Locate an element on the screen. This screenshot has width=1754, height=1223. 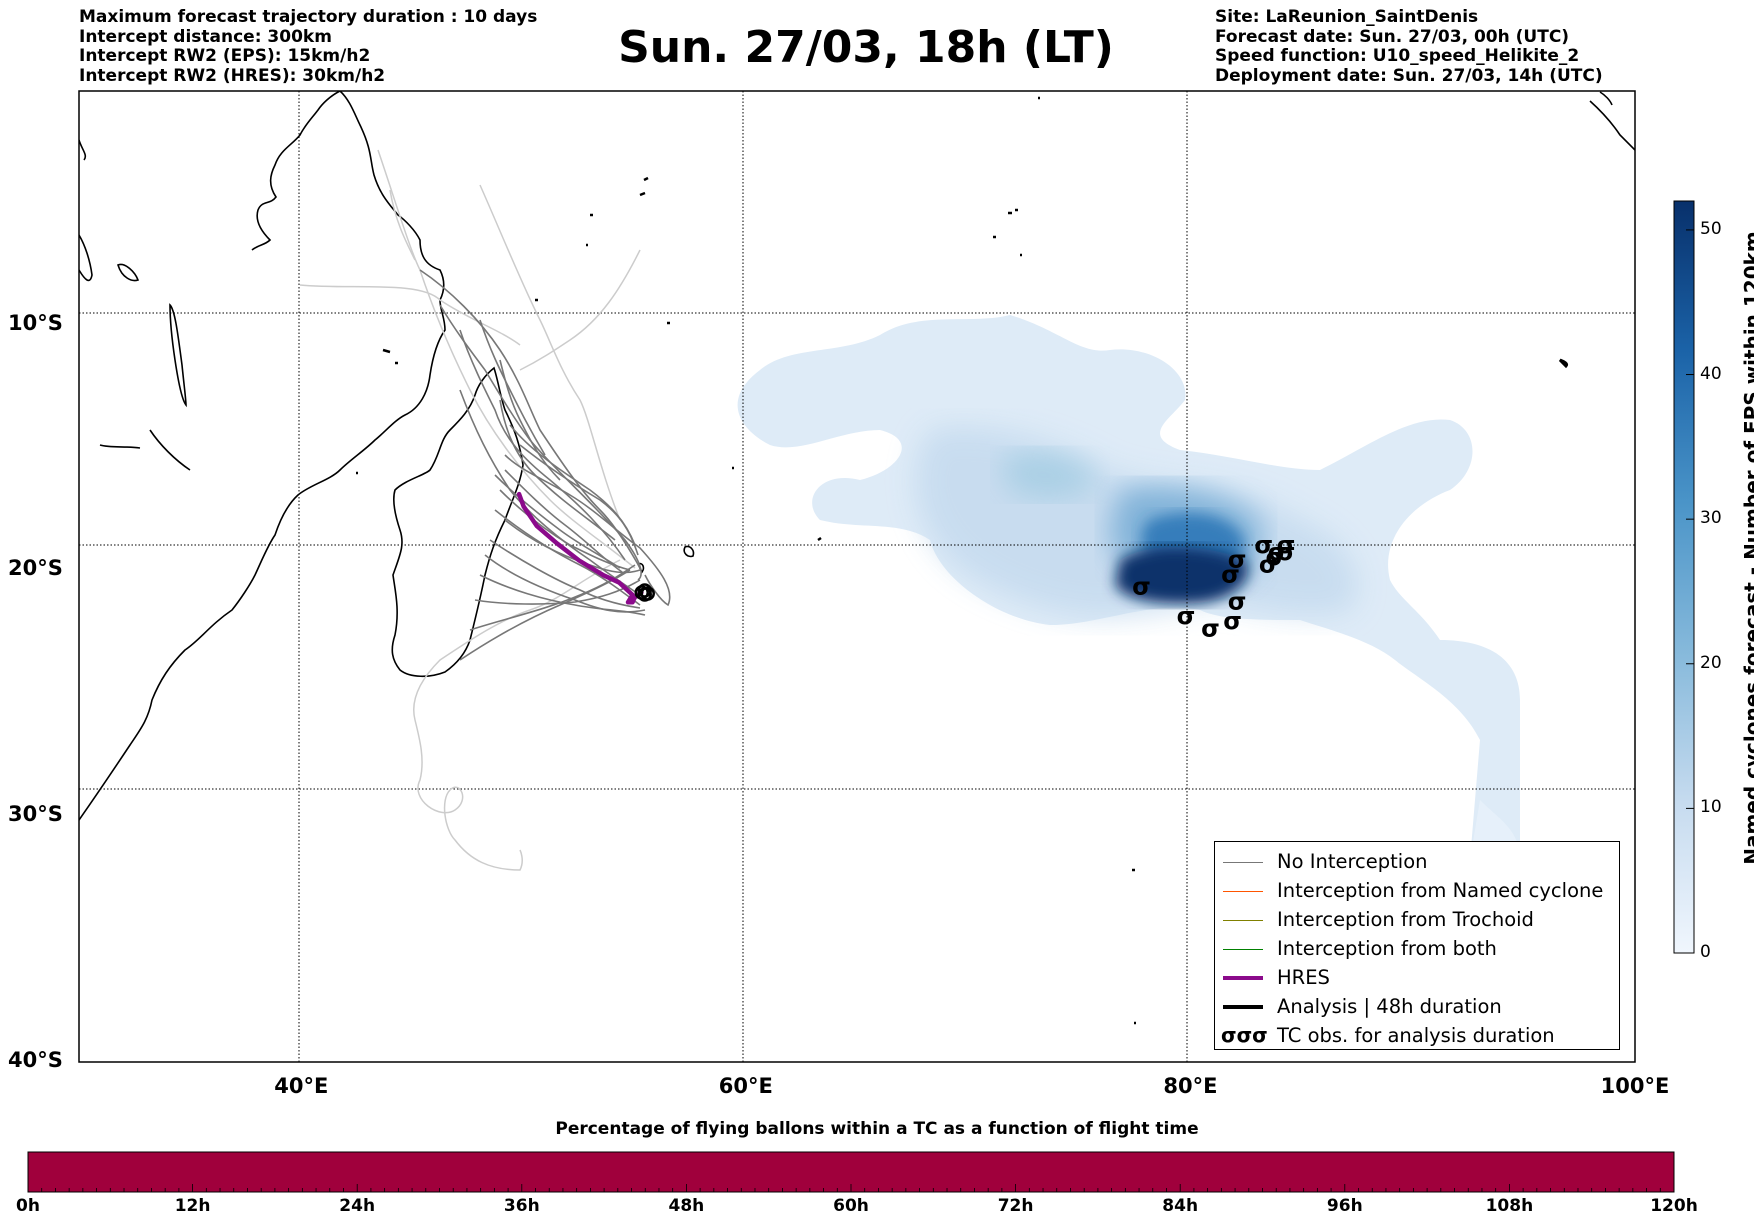
lat-label: 40°S is located at coordinates (35, 1060).